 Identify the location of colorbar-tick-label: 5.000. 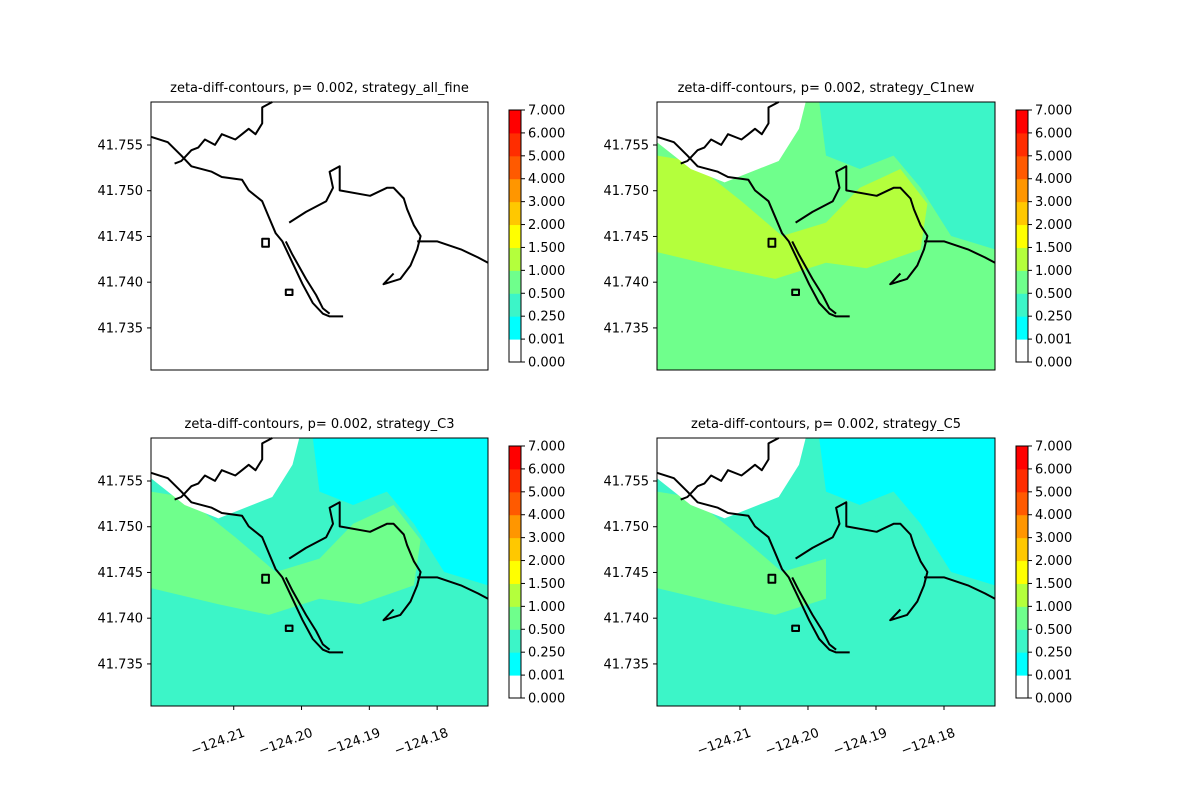
(546, 492).